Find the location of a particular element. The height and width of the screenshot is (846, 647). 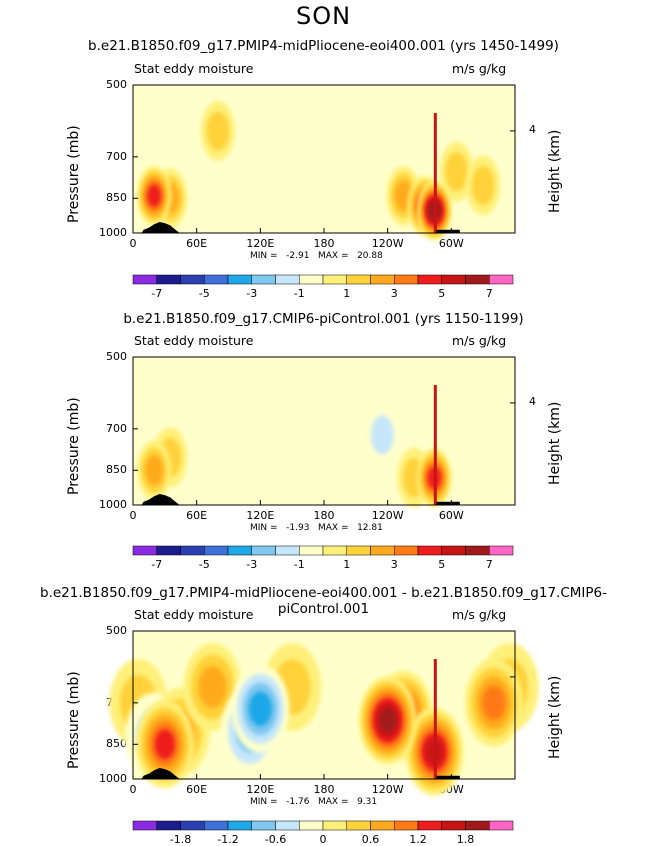

x-tick-label: 0 is located at coordinates (133, 243).